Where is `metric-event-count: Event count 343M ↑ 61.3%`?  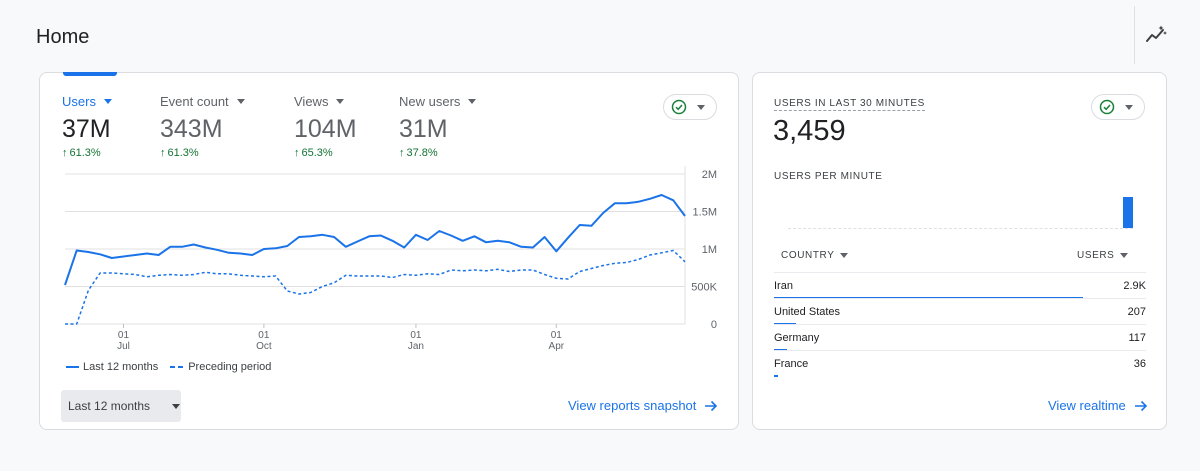
metric-event-count: Event count 343M ↑ 61.3% is located at coordinates (202, 126).